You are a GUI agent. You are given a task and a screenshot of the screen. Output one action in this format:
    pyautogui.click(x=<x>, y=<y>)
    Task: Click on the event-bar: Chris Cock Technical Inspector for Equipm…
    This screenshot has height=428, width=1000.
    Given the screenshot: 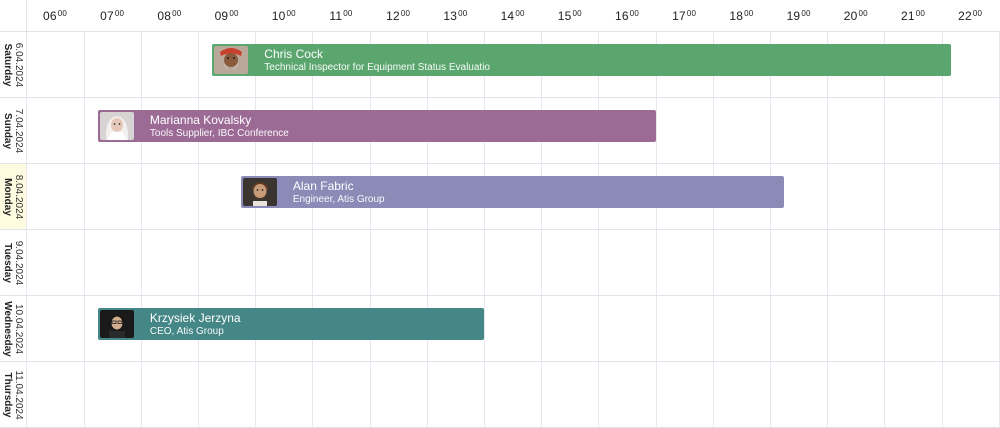 What is the action you would take?
    pyautogui.click(x=582, y=60)
    